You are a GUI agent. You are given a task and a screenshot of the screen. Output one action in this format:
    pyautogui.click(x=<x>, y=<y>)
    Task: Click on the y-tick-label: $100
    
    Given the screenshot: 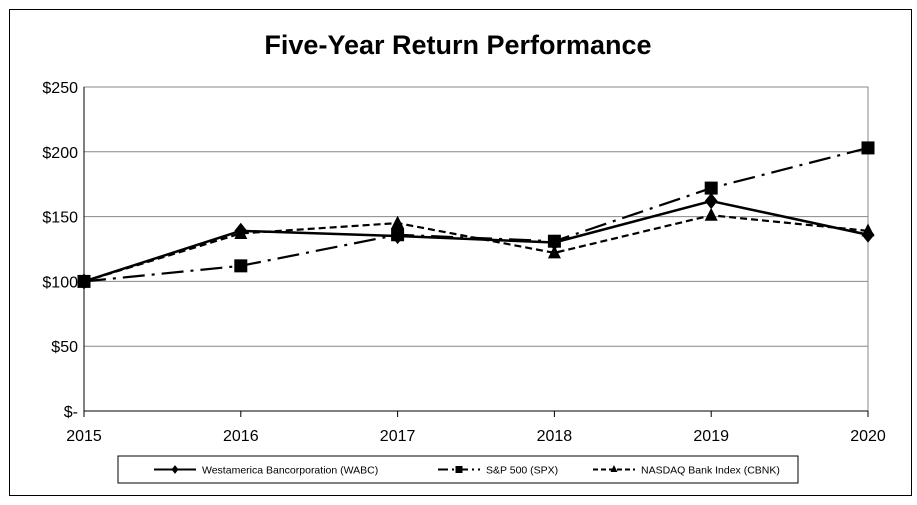 What is the action you would take?
    pyautogui.click(x=60, y=282)
    